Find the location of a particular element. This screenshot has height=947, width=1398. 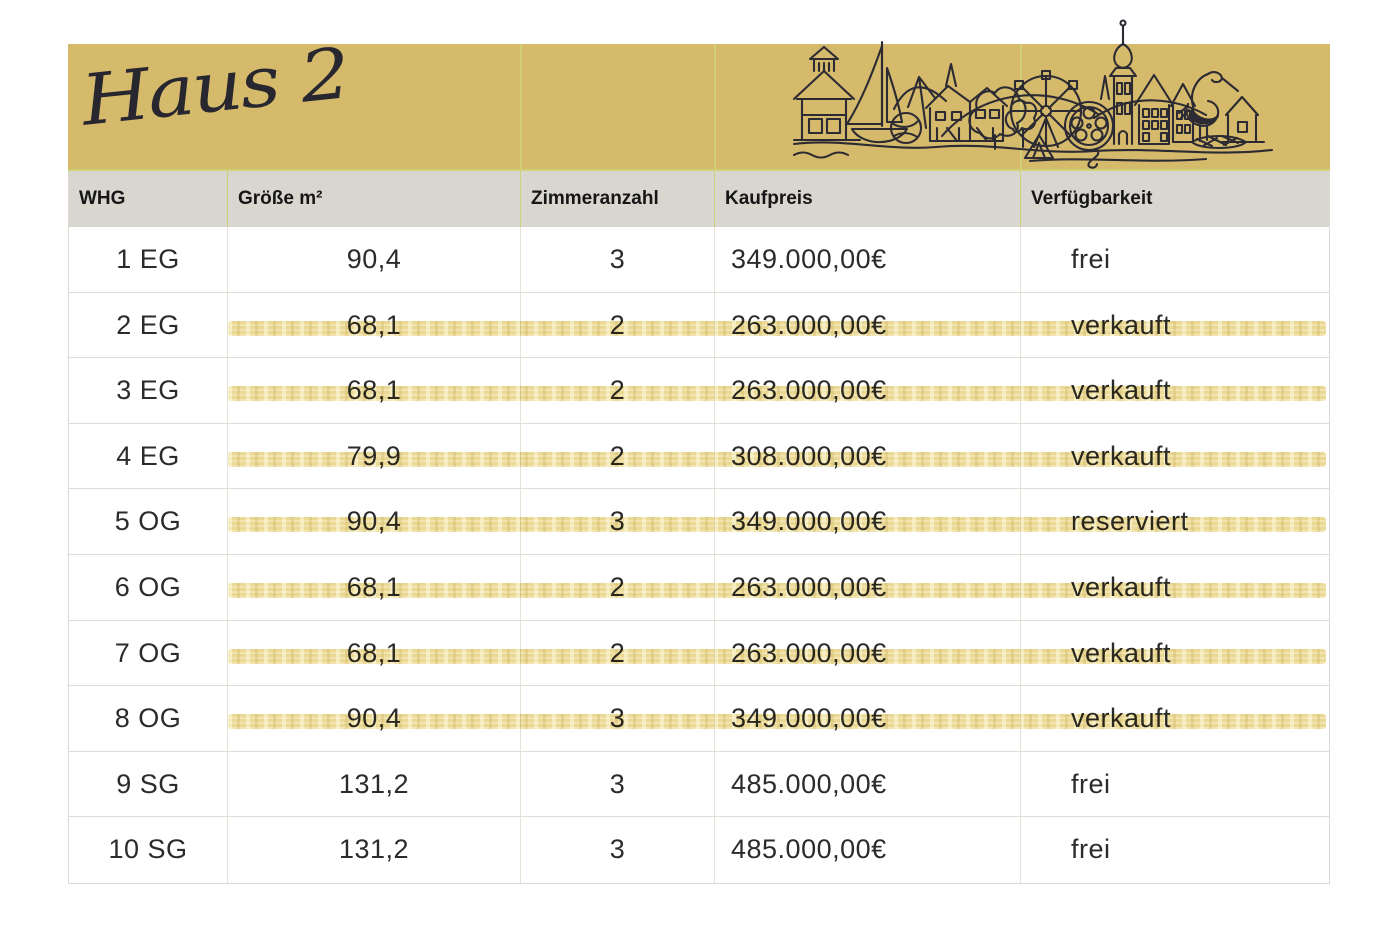

column-header-whg: WHG is located at coordinates (148, 199).